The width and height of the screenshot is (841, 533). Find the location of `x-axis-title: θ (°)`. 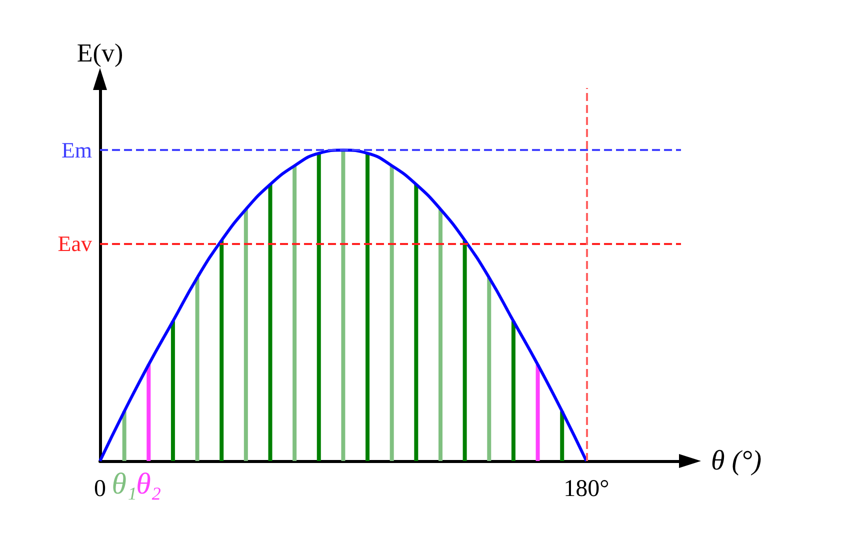

x-axis-title: θ (°) is located at coordinates (736, 461).